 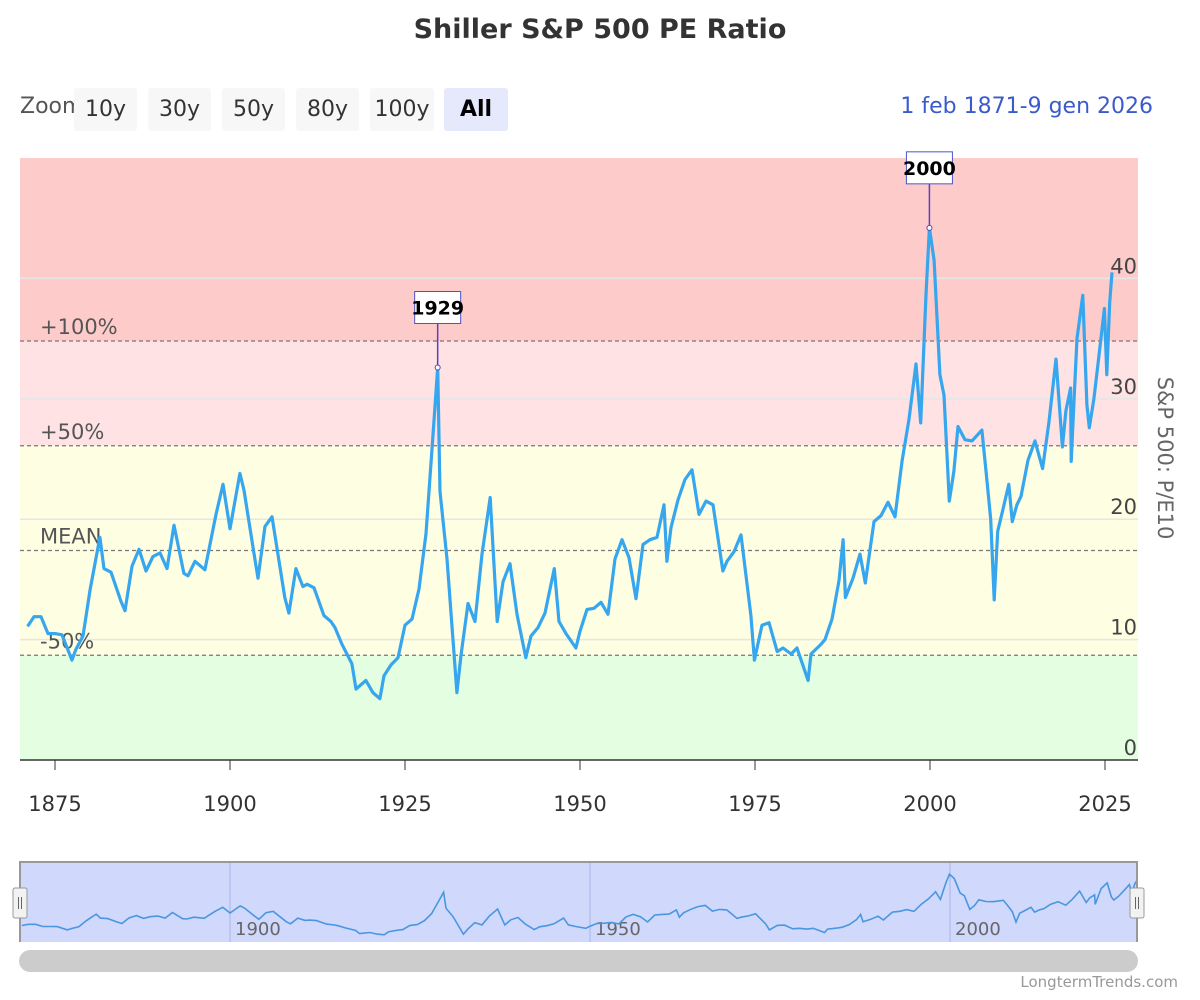 What do you see at coordinates (579, 904) in the screenshot?
I see `navigator-line` at bounding box center [579, 904].